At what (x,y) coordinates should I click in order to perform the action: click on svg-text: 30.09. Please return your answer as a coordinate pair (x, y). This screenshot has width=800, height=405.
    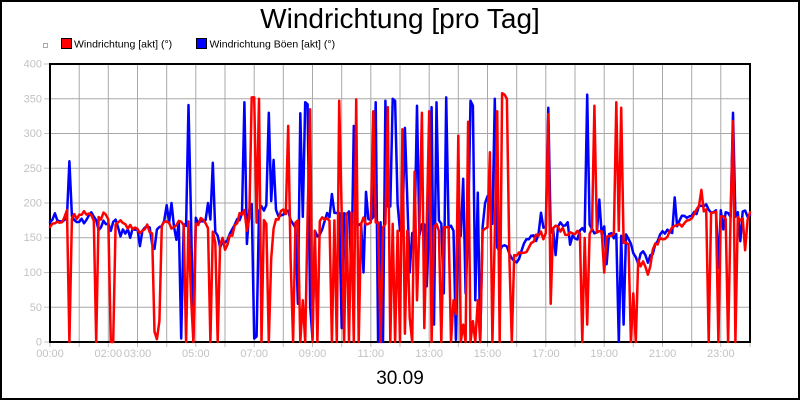
    Looking at the image, I should click on (400, 378).